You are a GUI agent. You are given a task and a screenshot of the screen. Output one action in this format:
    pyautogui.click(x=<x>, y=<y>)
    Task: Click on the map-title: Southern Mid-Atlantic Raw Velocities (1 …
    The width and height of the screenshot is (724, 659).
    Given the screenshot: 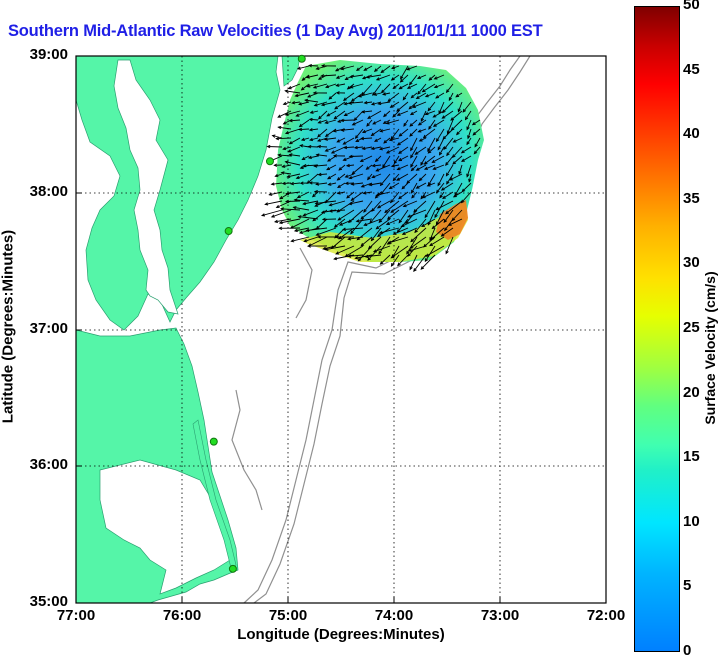 What is the action you would take?
    pyautogui.click(x=275, y=31)
    